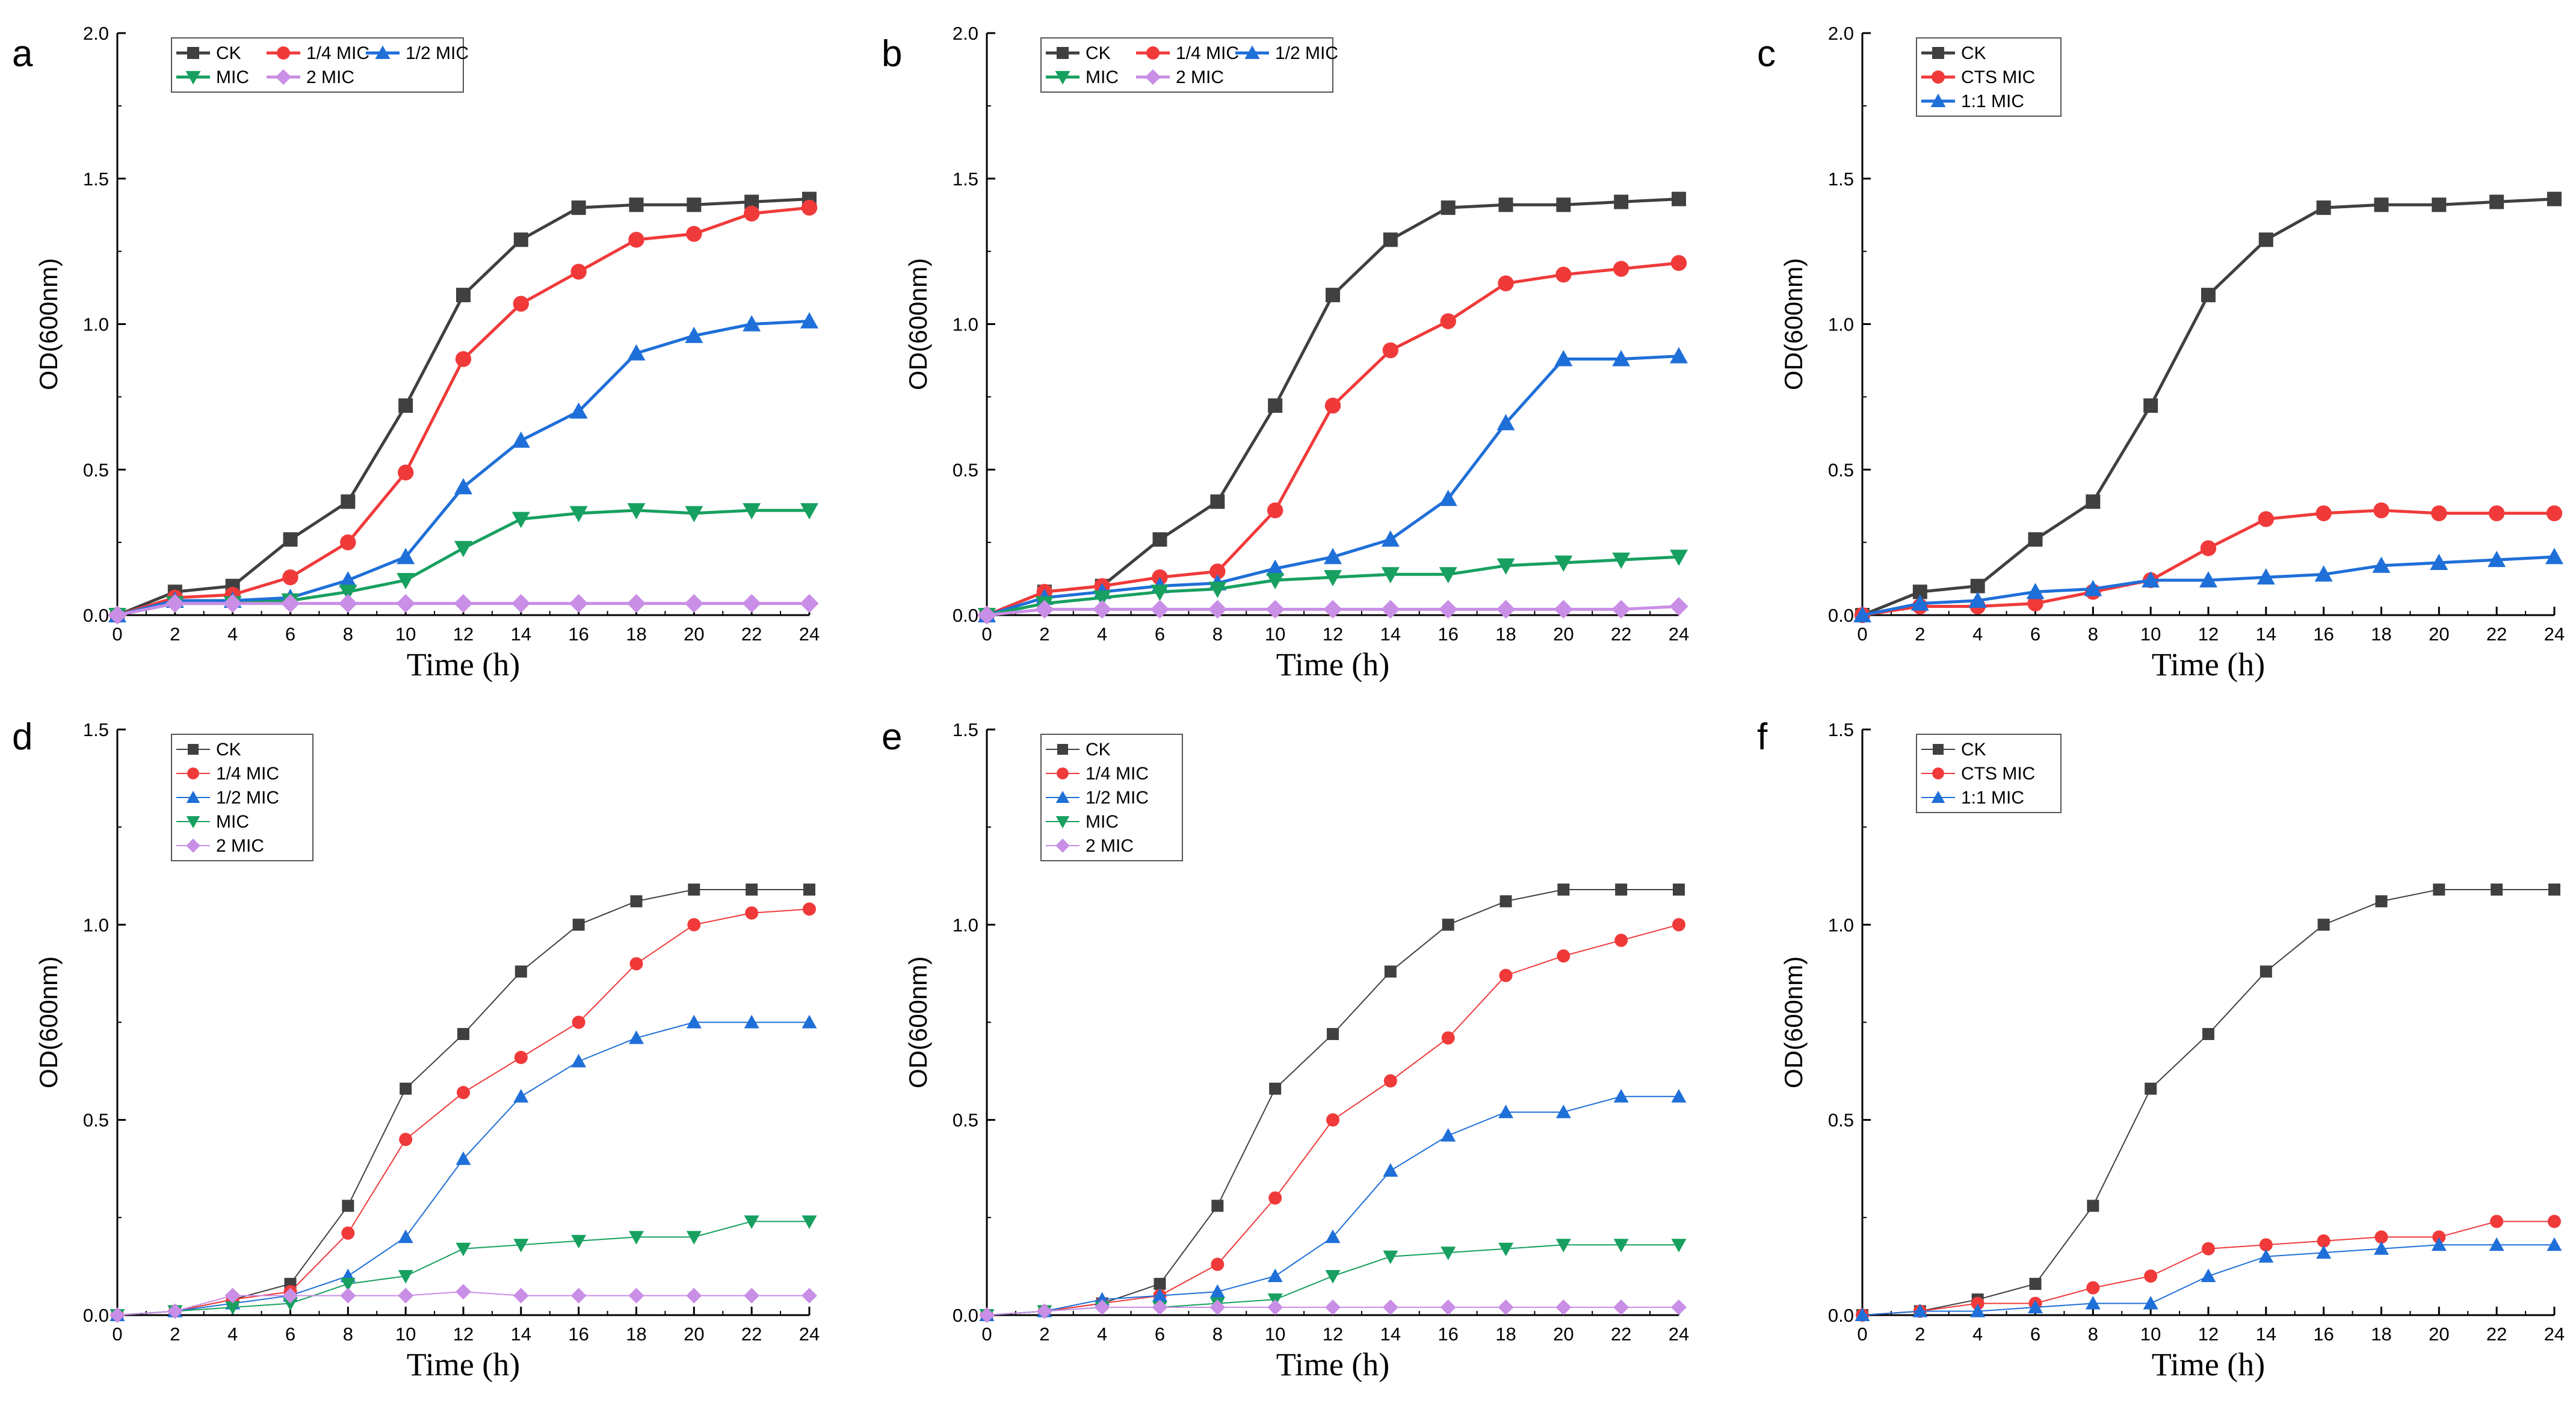  Describe the element at coordinates (330, 77) in the screenshot. I see `legend-label: 2 MIC` at that location.